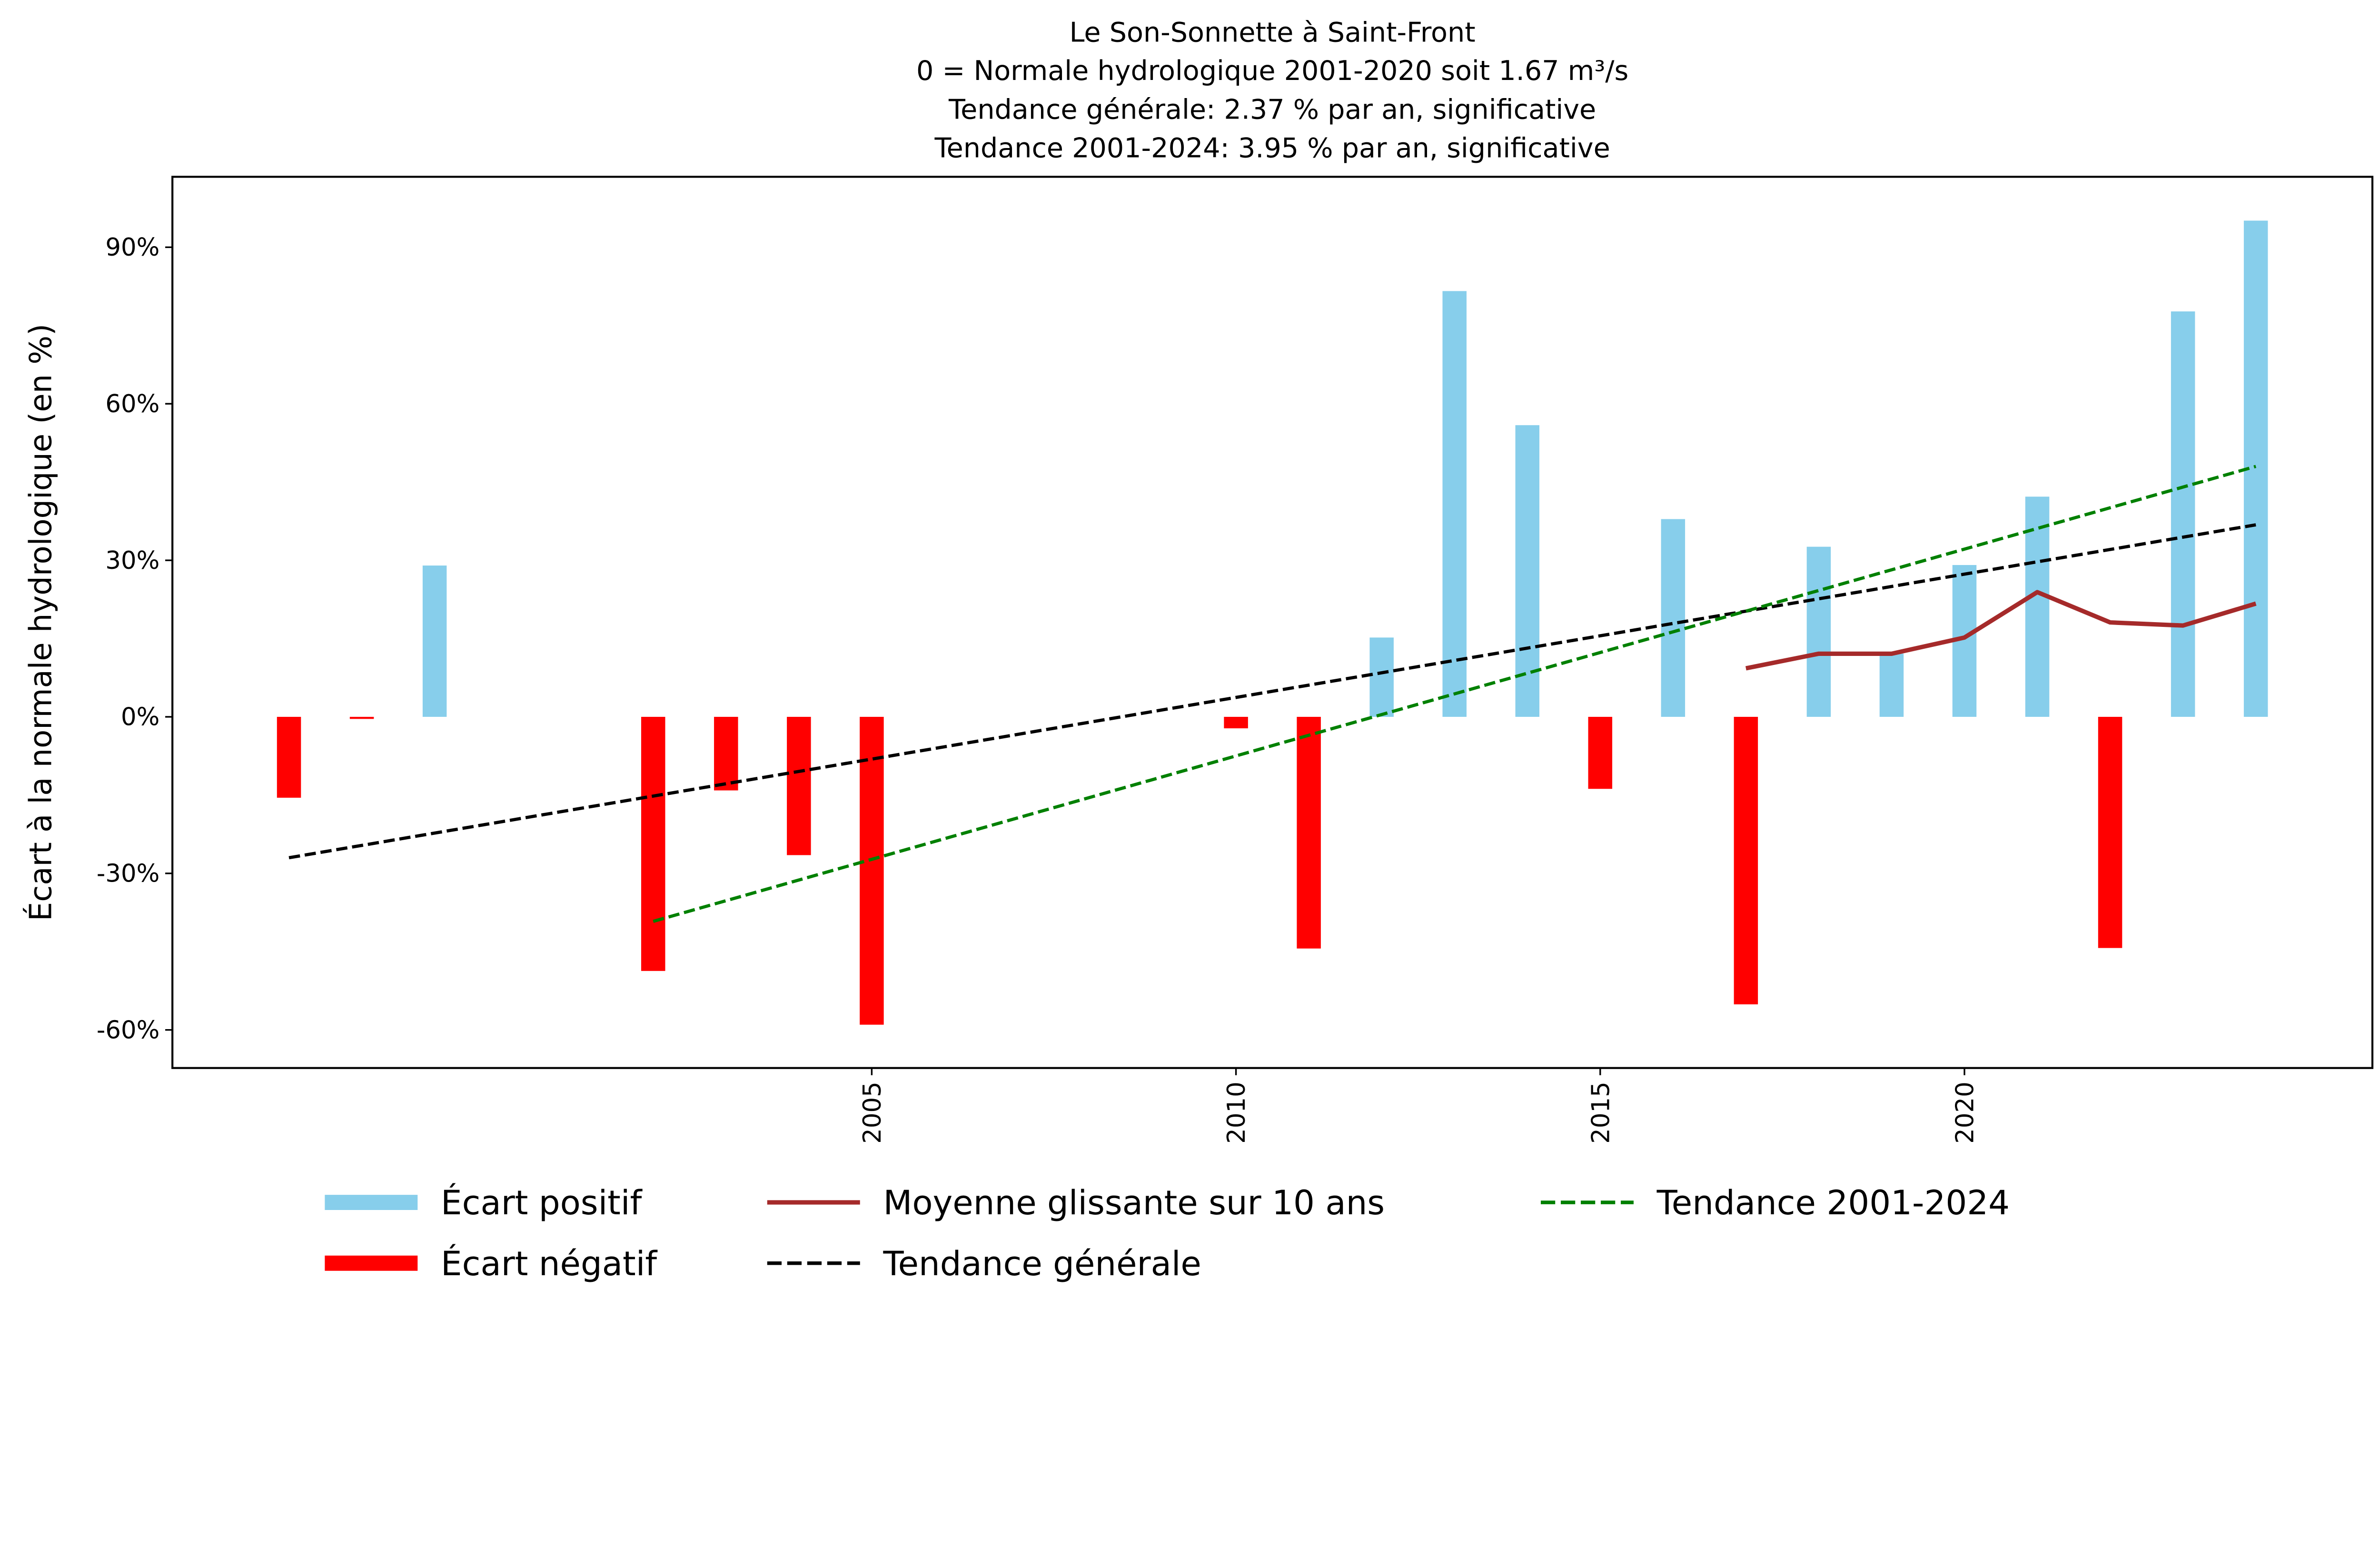 The width and height of the screenshot is (2380, 1567). What do you see at coordinates (41, 622) in the screenshot?
I see `y-axis-label: Écart à la normale hydrologique (en %)` at bounding box center [41, 622].